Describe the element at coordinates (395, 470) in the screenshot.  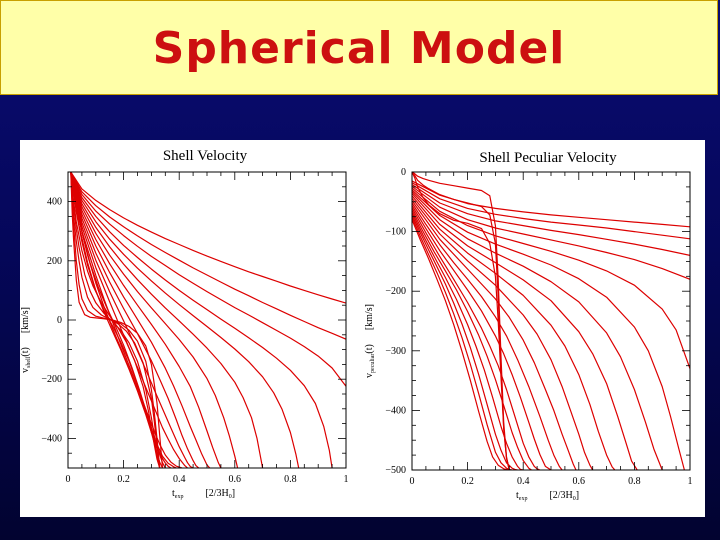
I see `y-tick-label: −500` at that location.